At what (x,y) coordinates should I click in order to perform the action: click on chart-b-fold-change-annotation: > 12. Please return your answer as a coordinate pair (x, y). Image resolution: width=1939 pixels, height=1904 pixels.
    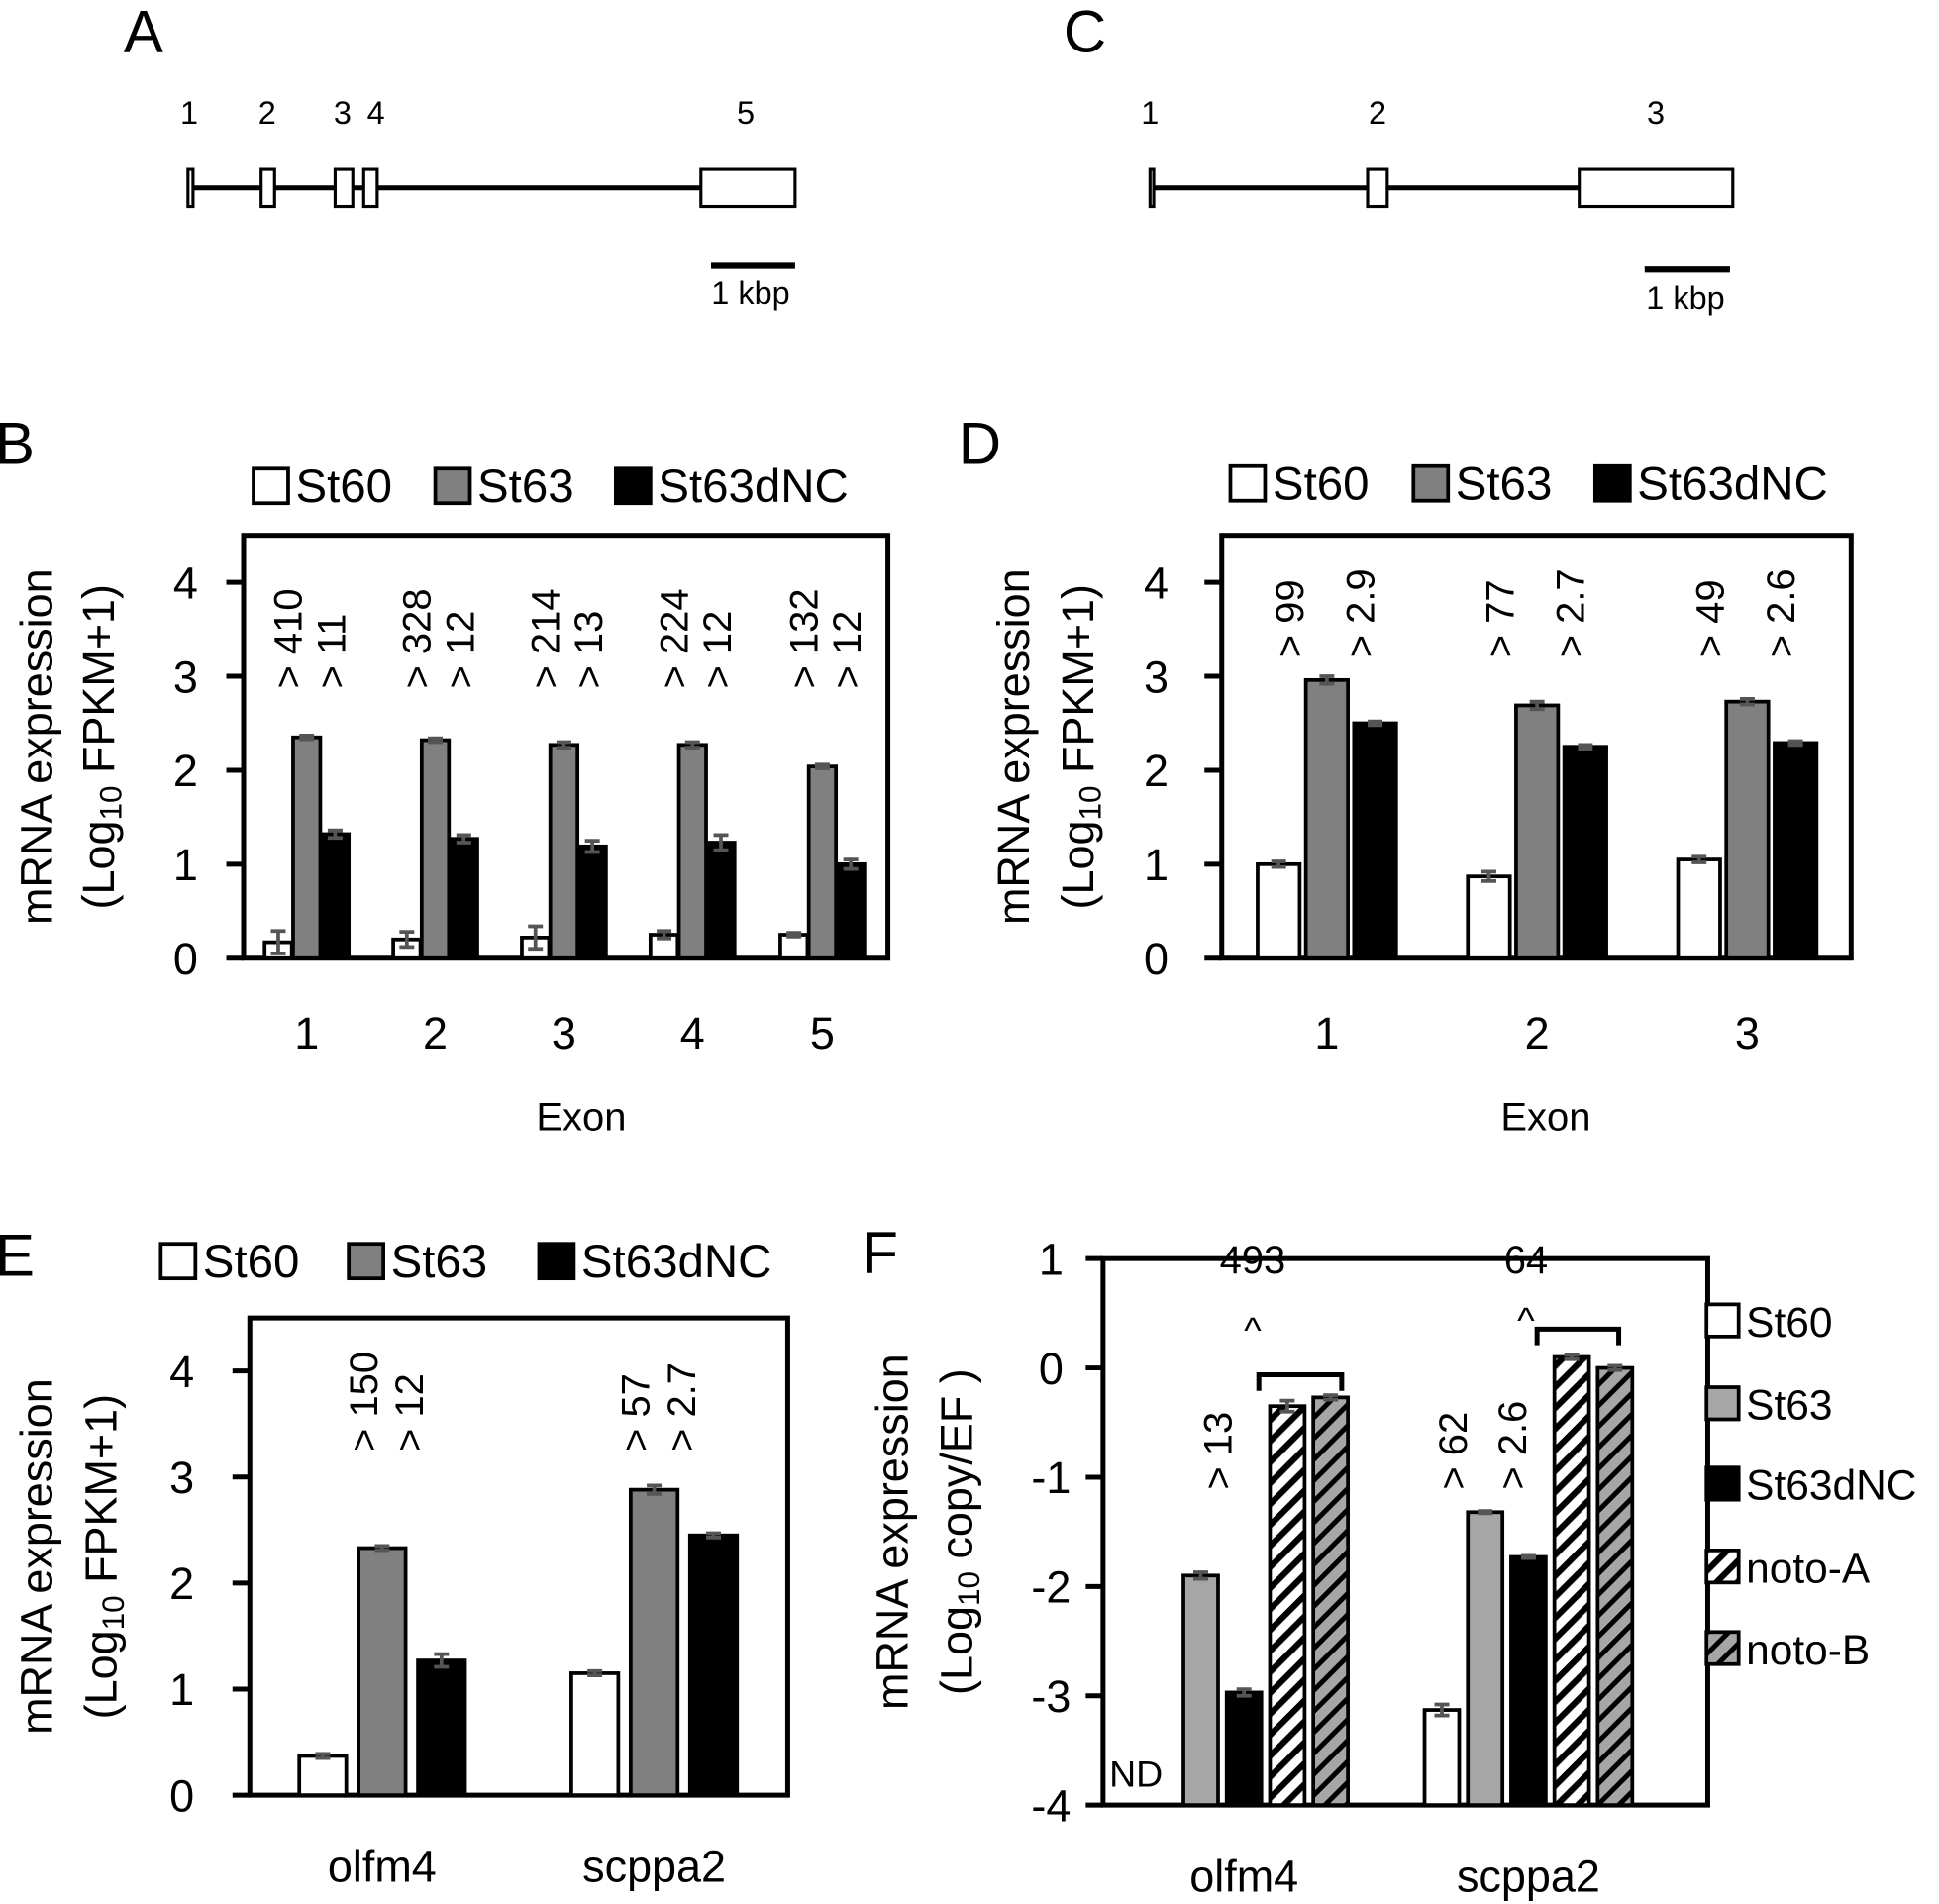
    Looking at the image, I should click on (848, 650).